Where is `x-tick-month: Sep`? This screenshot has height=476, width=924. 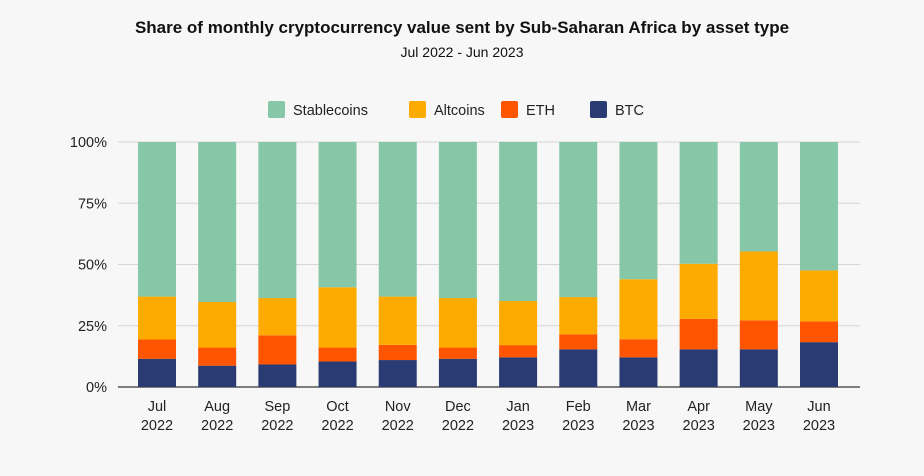 x-tick-month: Sep is located at coordinates (277, 407).